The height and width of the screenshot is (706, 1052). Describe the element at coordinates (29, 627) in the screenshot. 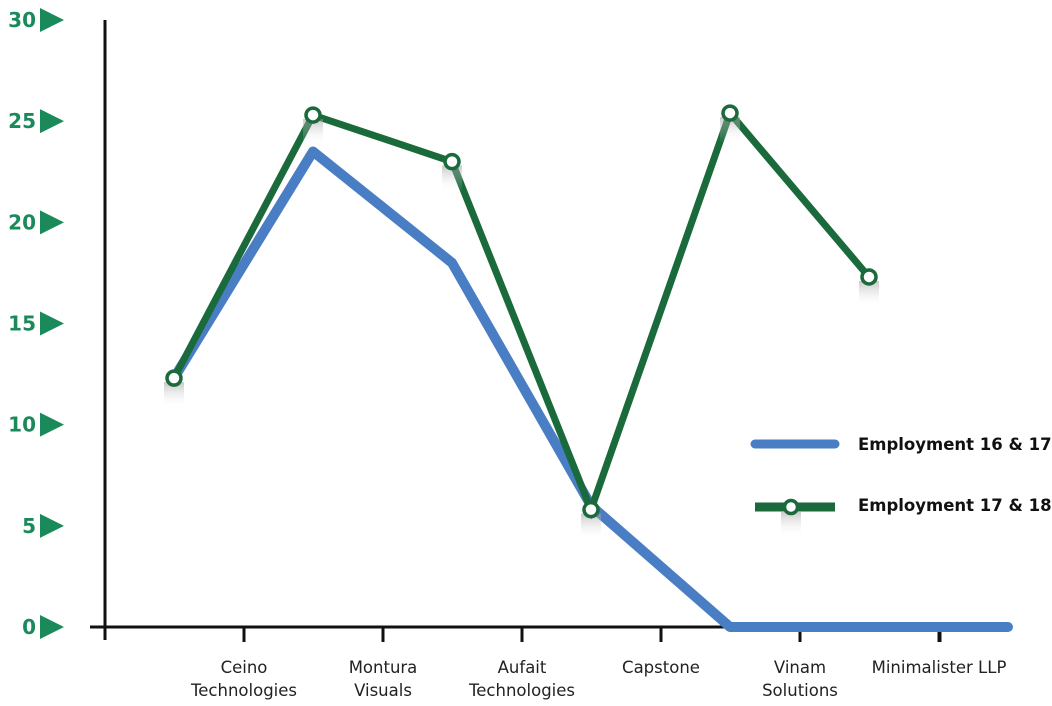

I see `y-tick-label: 0` at that location.